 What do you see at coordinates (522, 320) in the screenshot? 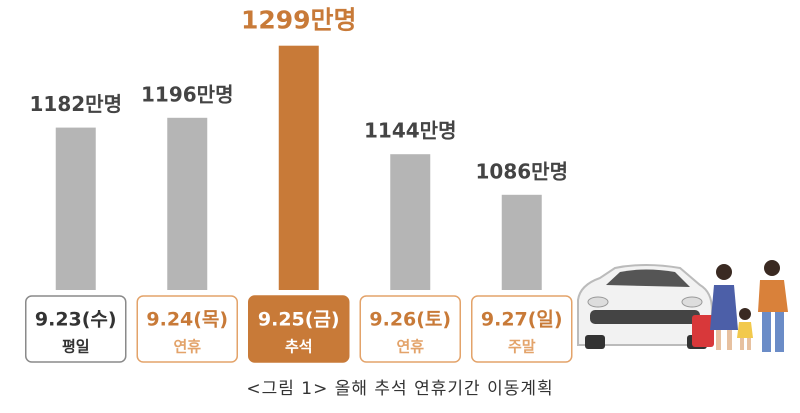
I see `x-tick-label: 9.27(일)` at bounding box center [522, 320].